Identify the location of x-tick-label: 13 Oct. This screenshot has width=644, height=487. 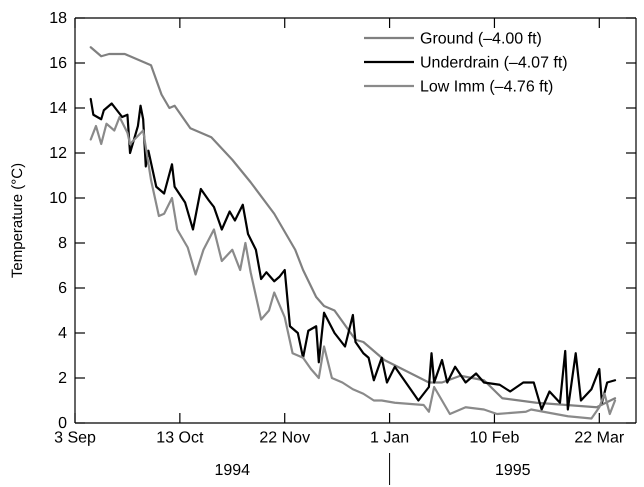
(180, 437).